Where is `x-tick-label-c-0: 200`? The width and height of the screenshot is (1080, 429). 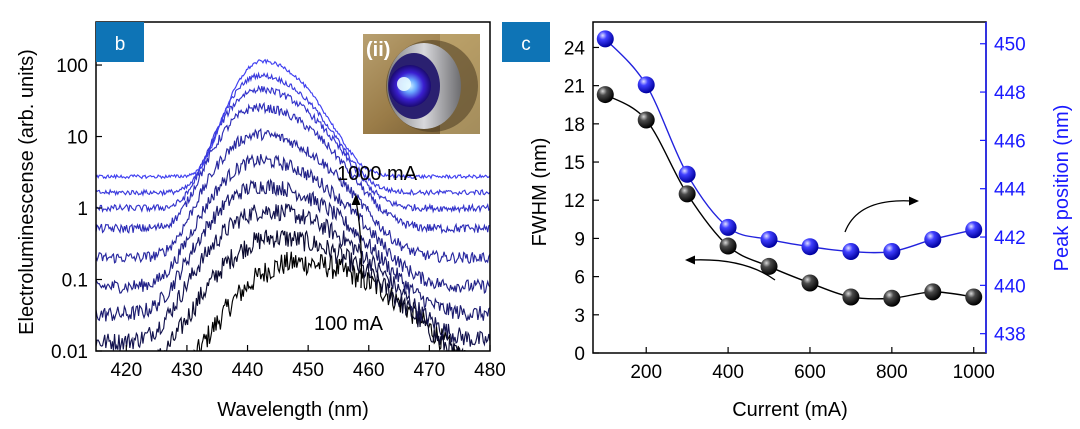
x-tick-label-c-0: 200 is located at coordinates (646, 372).